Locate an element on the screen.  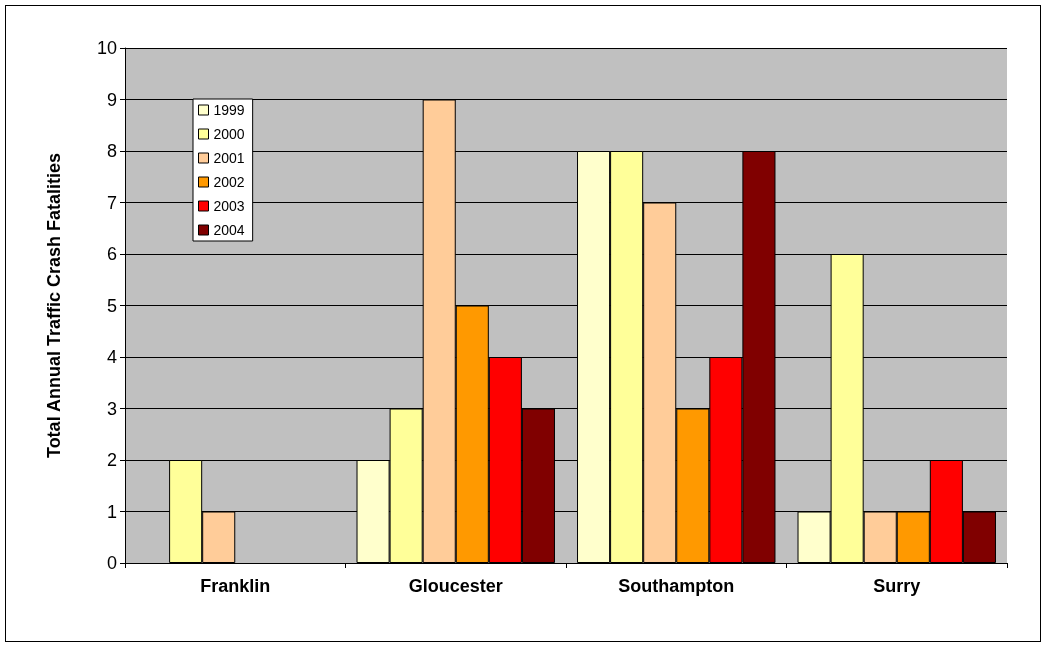
x-tick-label: Gloucester is located at coordinates (455, 586).